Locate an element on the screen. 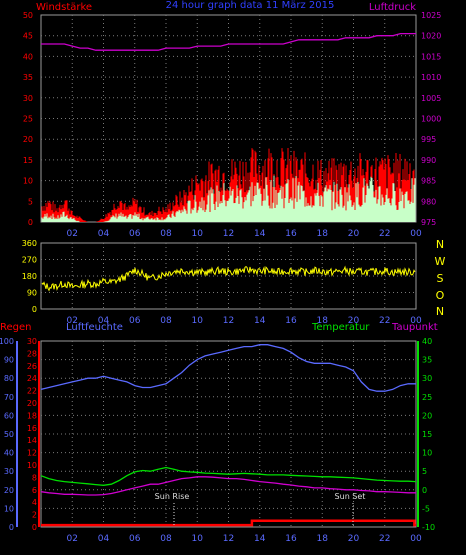  direction-y-tick: 270 is located at coordinates (29, 260).